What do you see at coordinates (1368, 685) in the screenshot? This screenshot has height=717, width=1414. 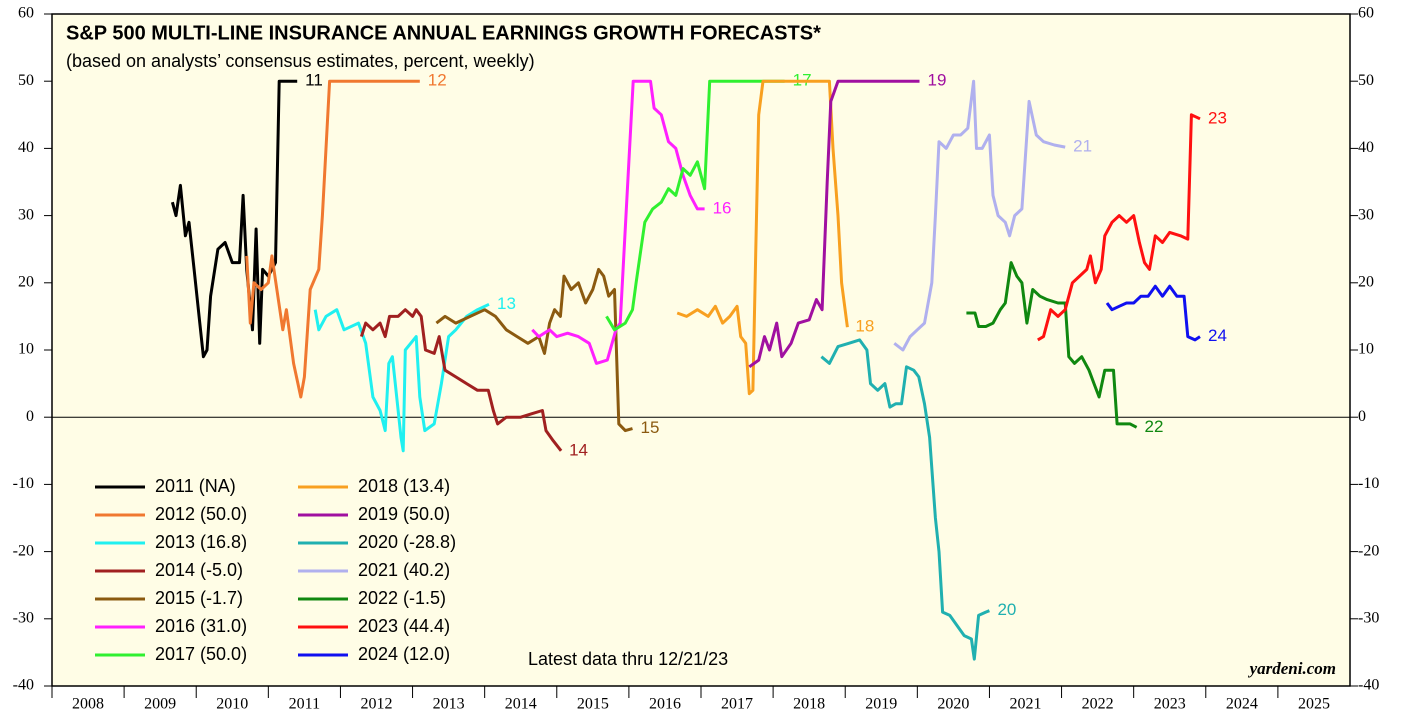 I see `y2-tick-label: -40` at bounding box center [1368, 685].